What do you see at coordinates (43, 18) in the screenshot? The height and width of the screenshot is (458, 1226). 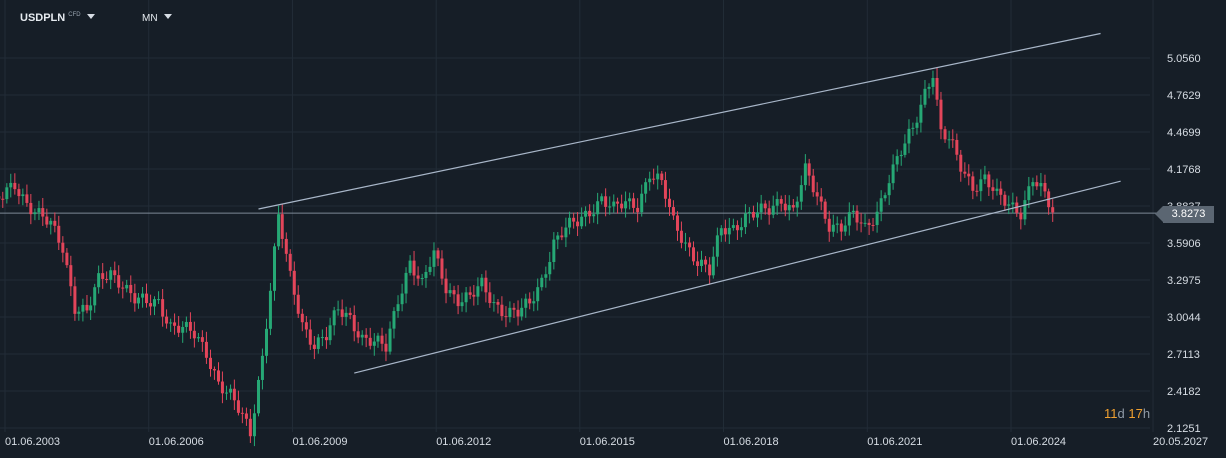 I see `symbol-name: USDPLN` at bounding box center [43, 18].